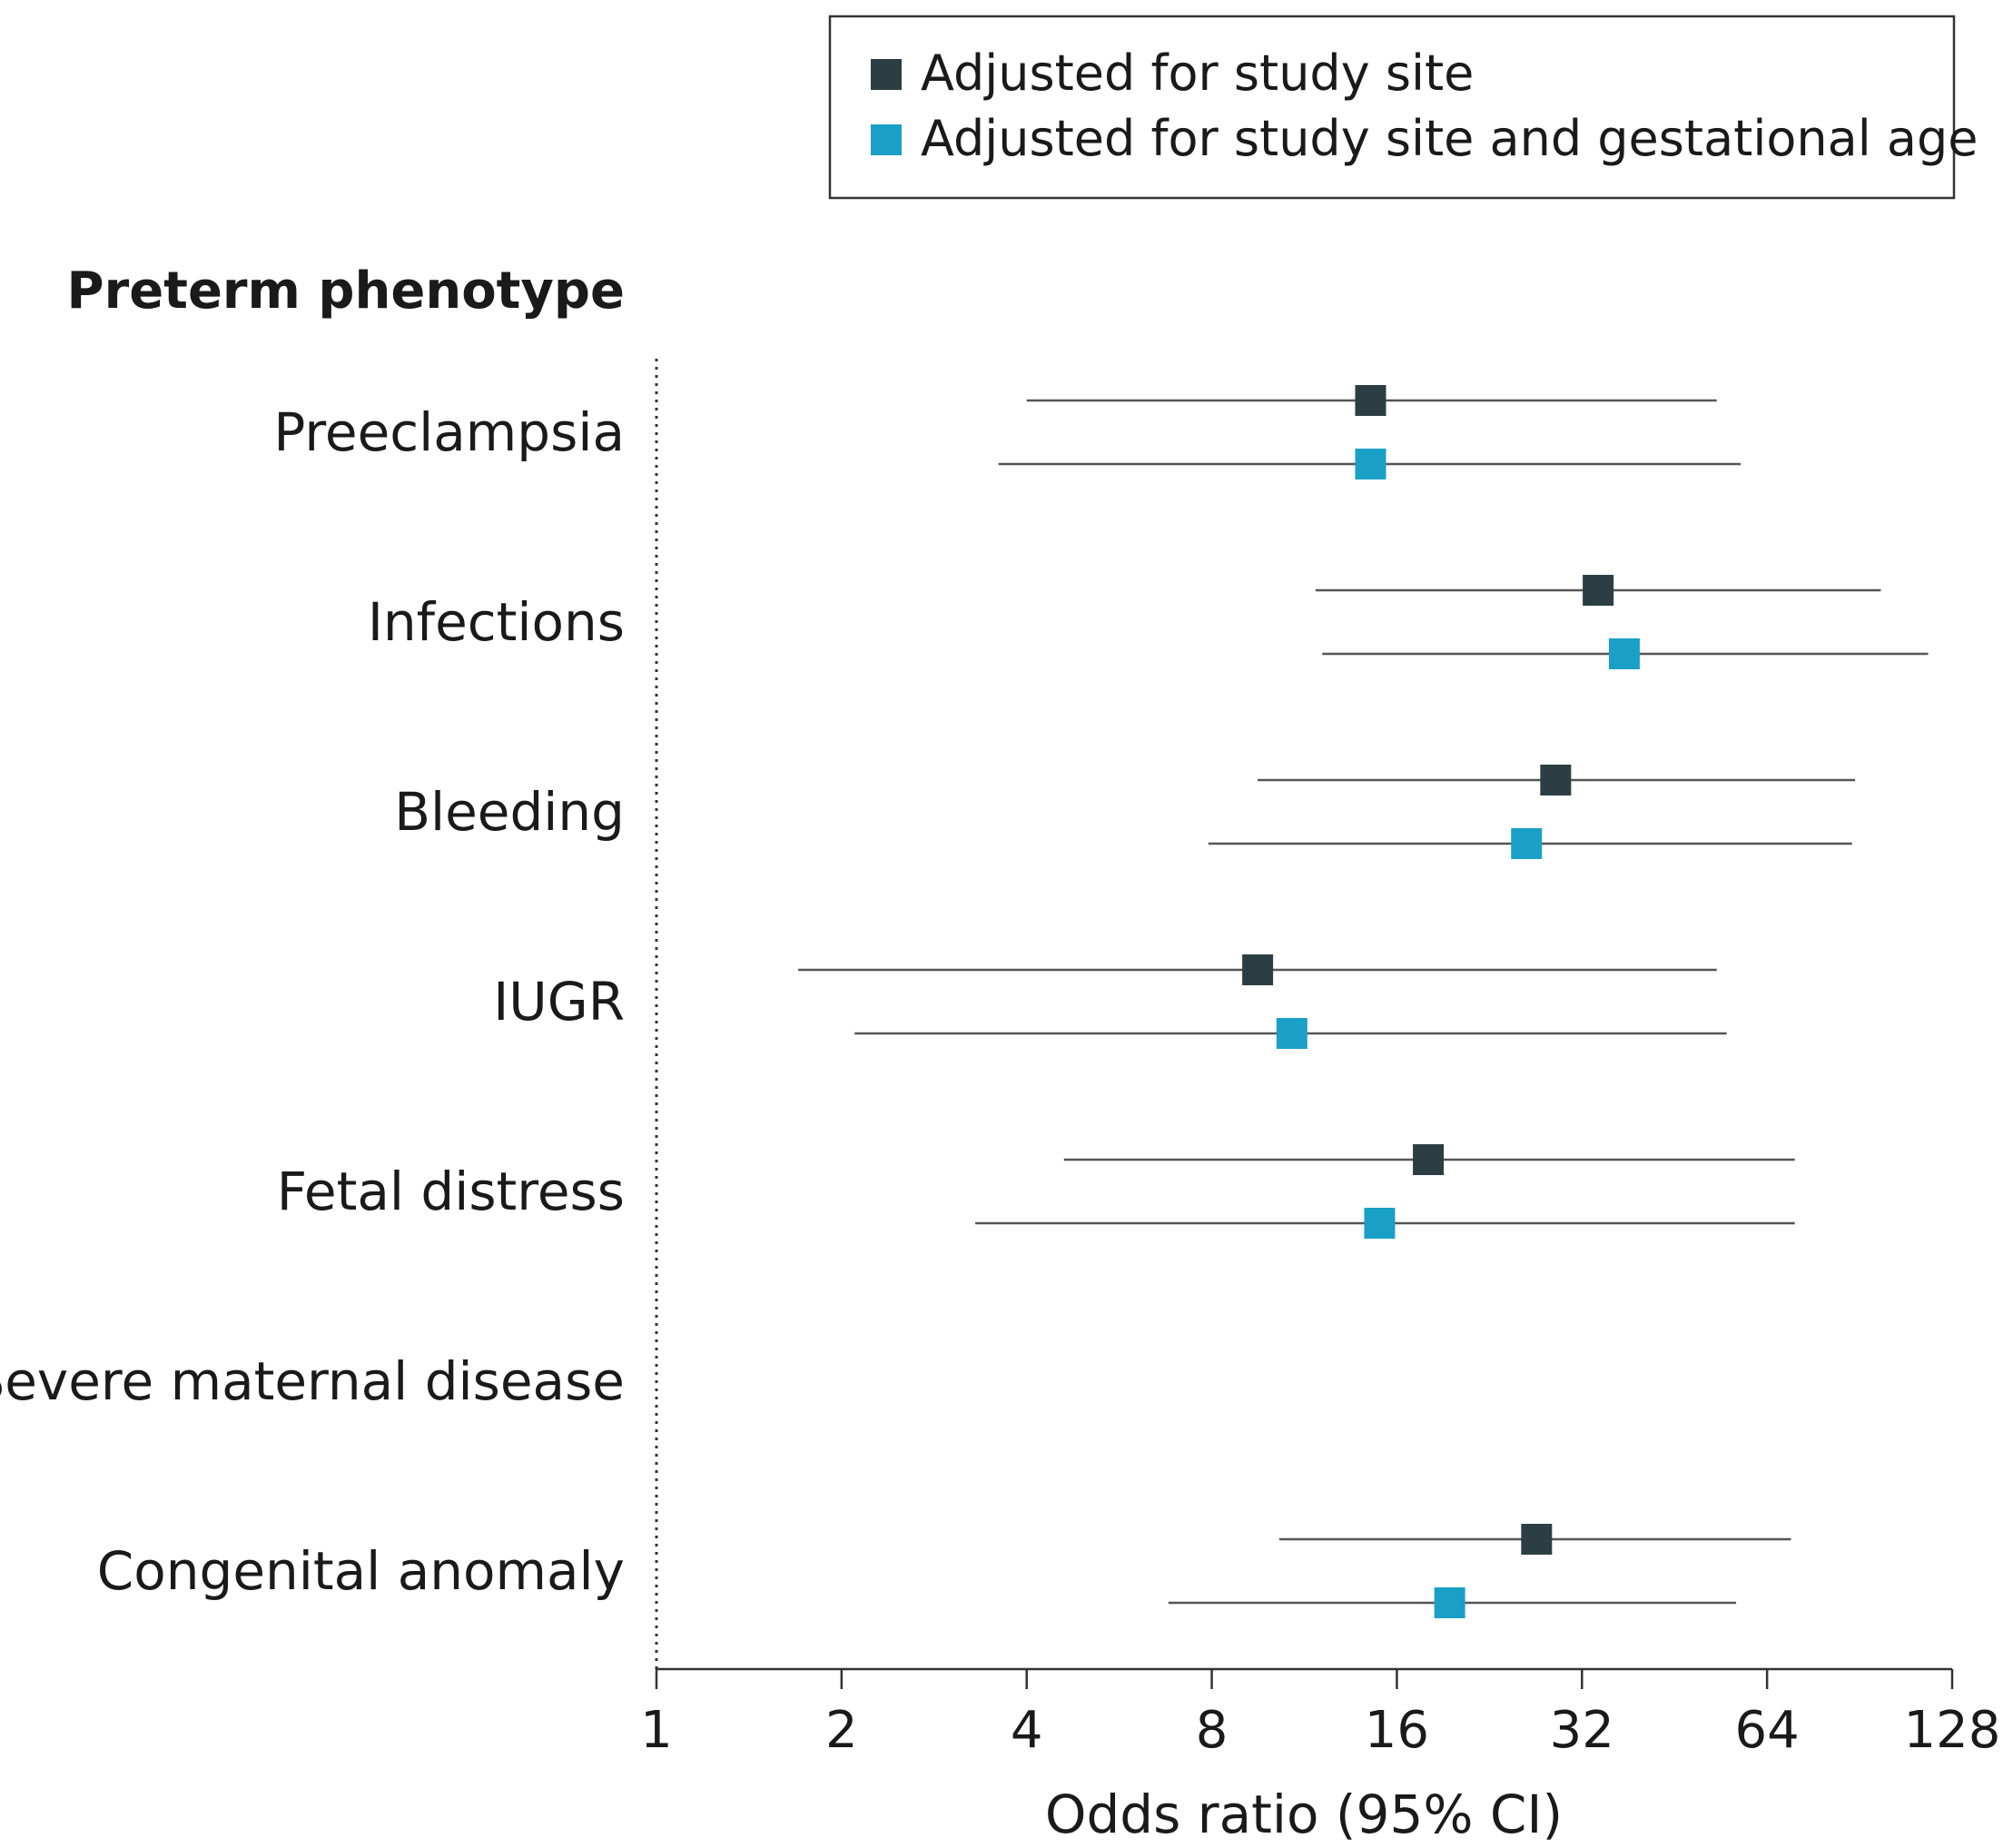 The image size is (2013, 1848). I want to click on point-iugr-adjusted-for-study-site, so click(1258, 970).